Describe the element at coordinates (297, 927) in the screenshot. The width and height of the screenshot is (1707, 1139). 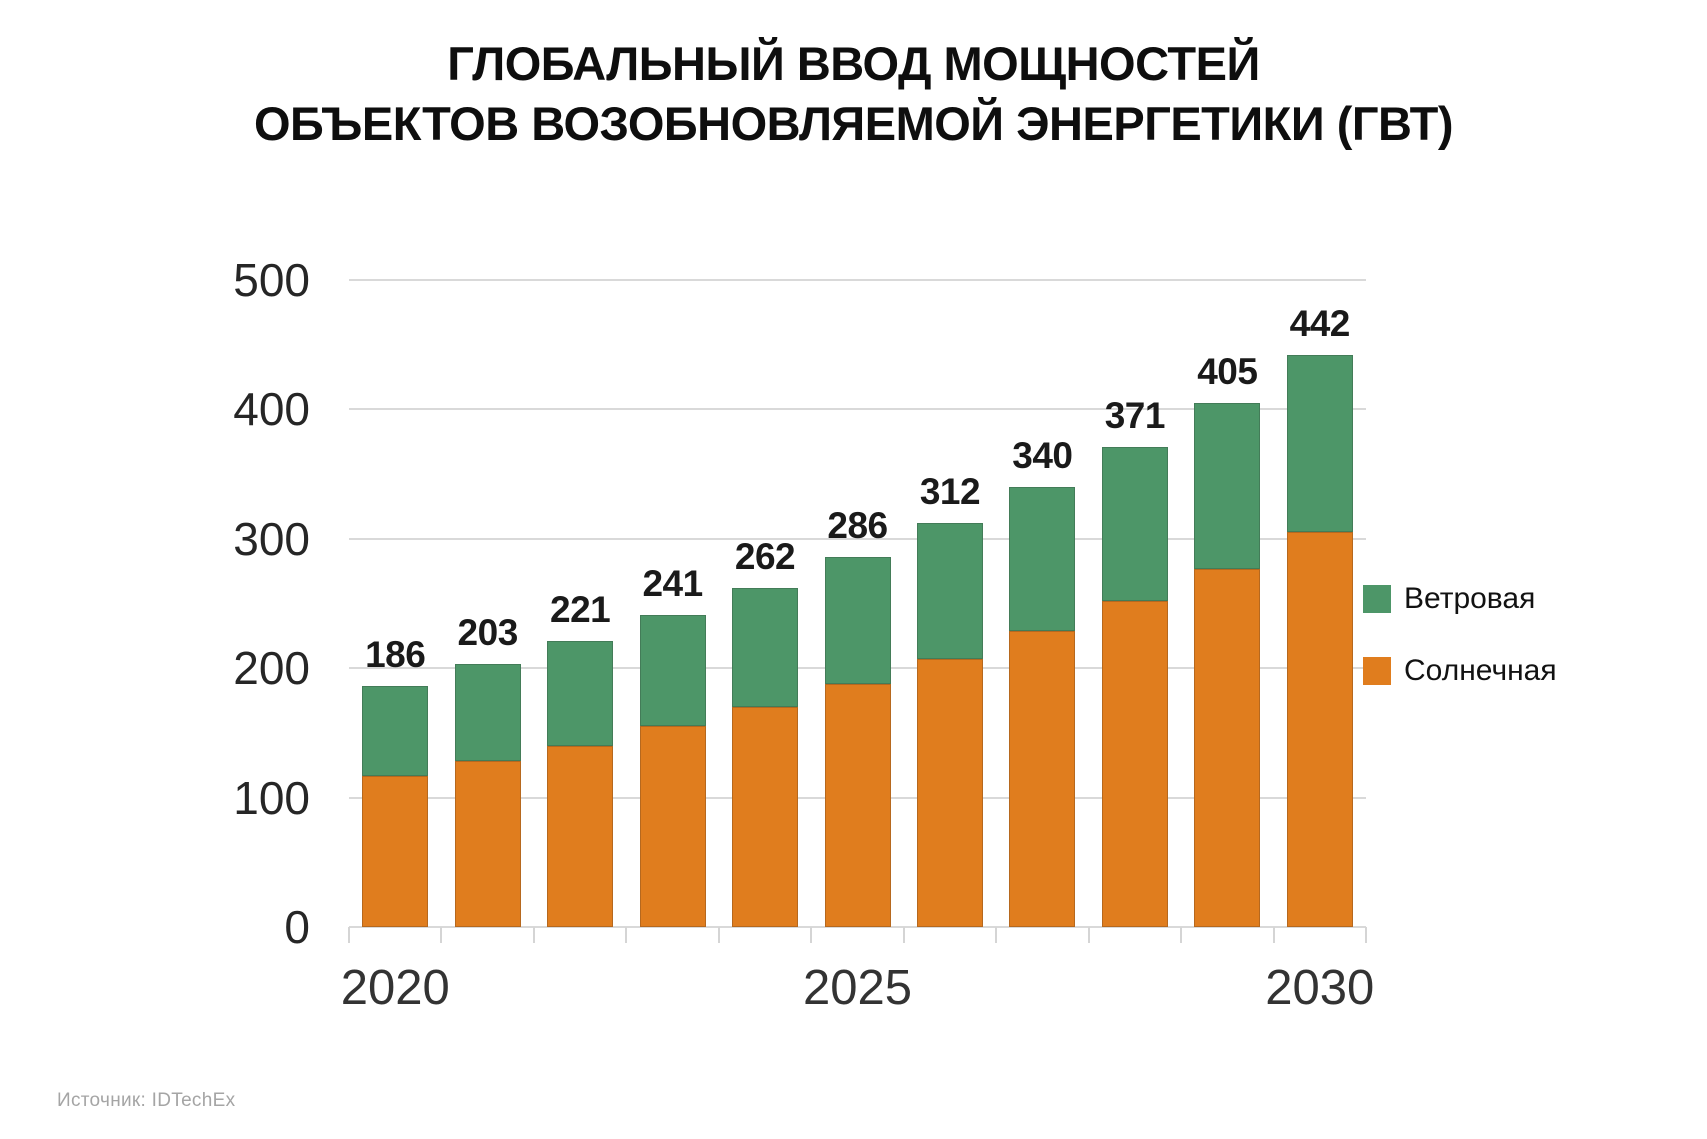
I see `y-tick-label-0: 0` at that location.